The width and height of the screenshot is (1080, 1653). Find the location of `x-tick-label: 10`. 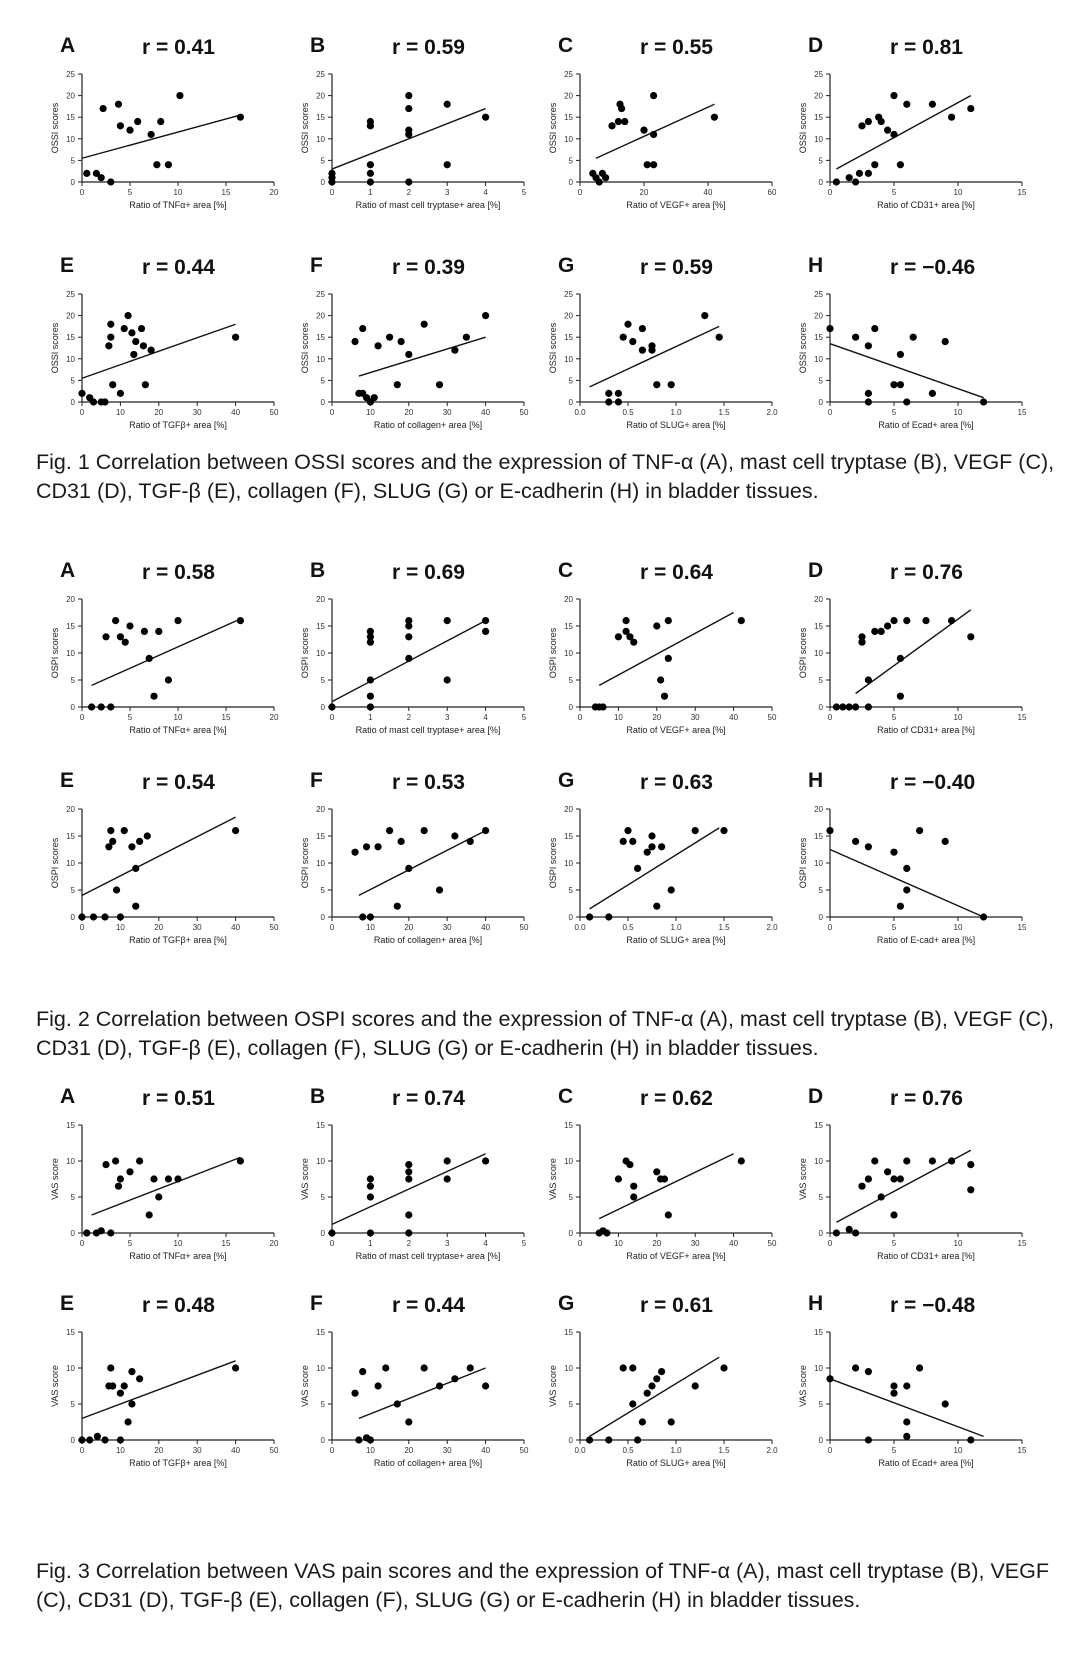

x-tick-label: 10 is located at coordinates (120, 1450).